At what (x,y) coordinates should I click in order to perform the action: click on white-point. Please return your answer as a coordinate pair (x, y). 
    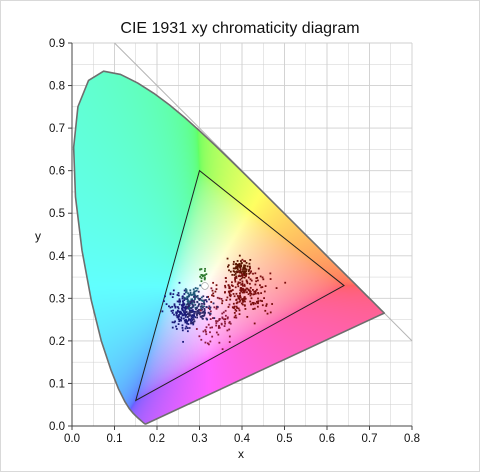
    Looking at the image, I should click on (205, 286).